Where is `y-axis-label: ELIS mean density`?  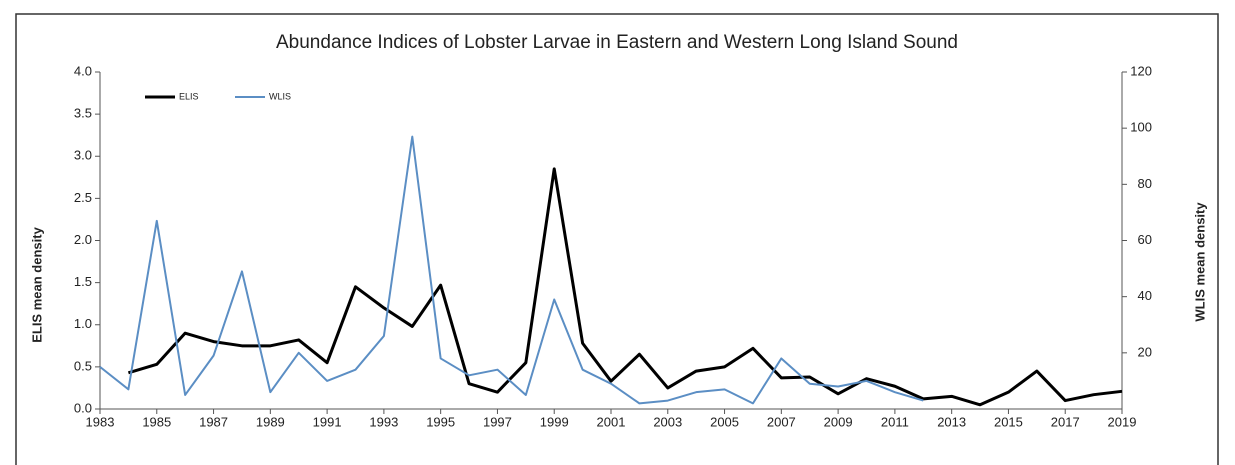 y-axis-label: ELIS mean density is located at coordinates (36, 284).